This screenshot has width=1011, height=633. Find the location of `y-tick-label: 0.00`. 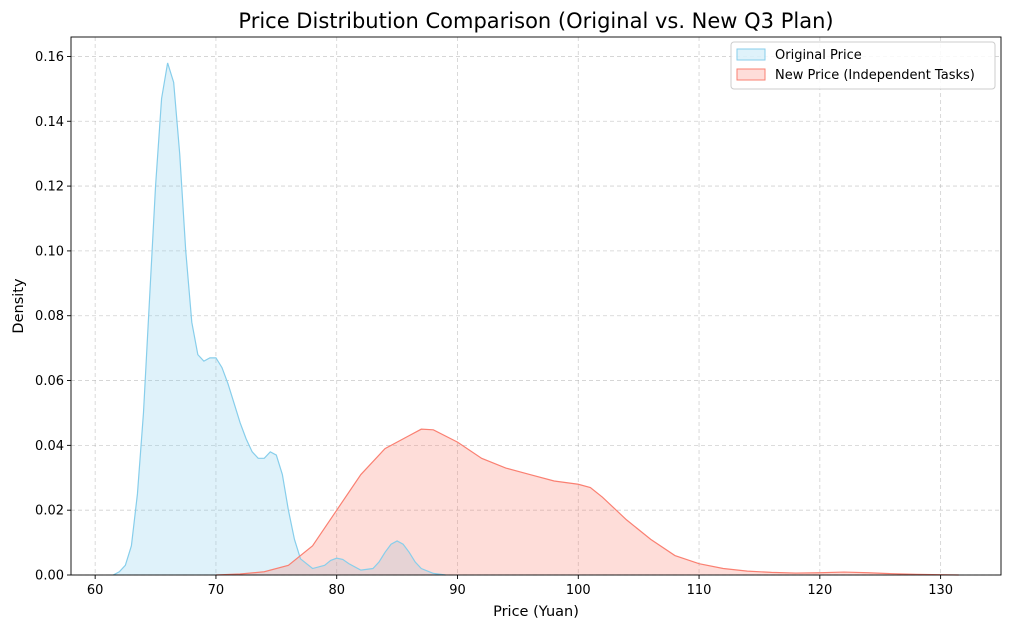

y-tick-label: 0.00 is located at coordinates (49, 576).